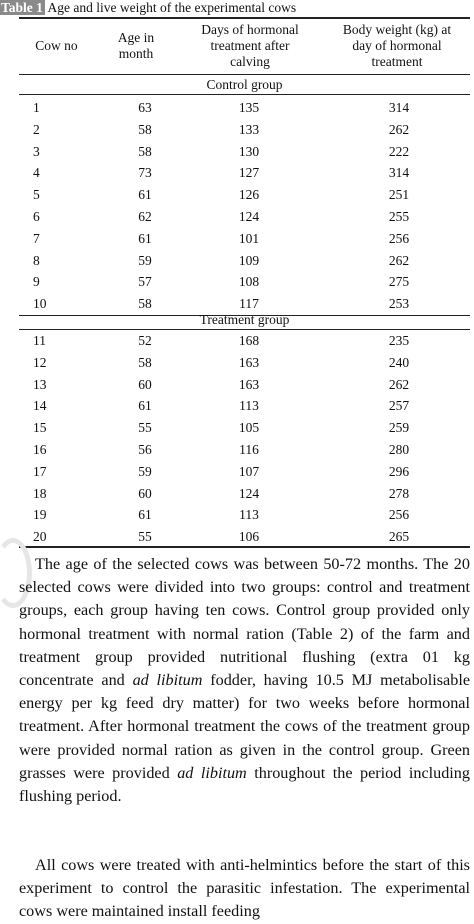 This screenshot has width=474, height=924. What do you see at coordinates (36, 260) in the screenshot?
I see `cow-no-cell: 8` at bounding box center [36, 260].